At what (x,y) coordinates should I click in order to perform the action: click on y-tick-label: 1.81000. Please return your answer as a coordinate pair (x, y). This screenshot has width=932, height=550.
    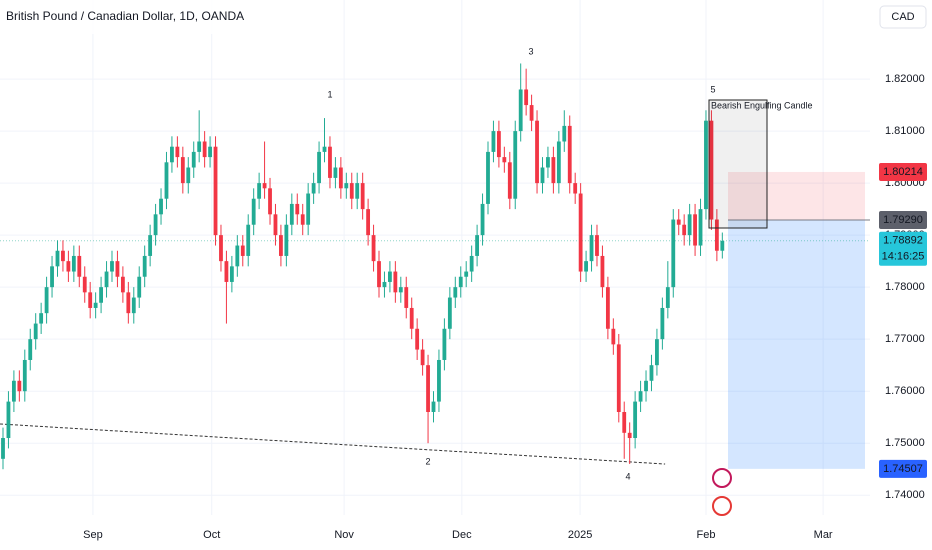
    Looking at the image, I should click on (905, 131).